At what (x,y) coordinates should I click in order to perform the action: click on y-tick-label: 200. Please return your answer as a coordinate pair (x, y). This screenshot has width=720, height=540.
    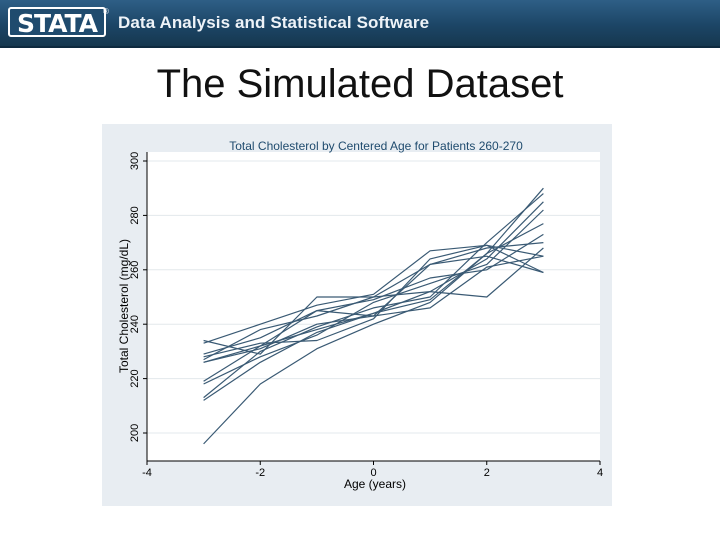
    Looking at the image, I should click on (135, 433).